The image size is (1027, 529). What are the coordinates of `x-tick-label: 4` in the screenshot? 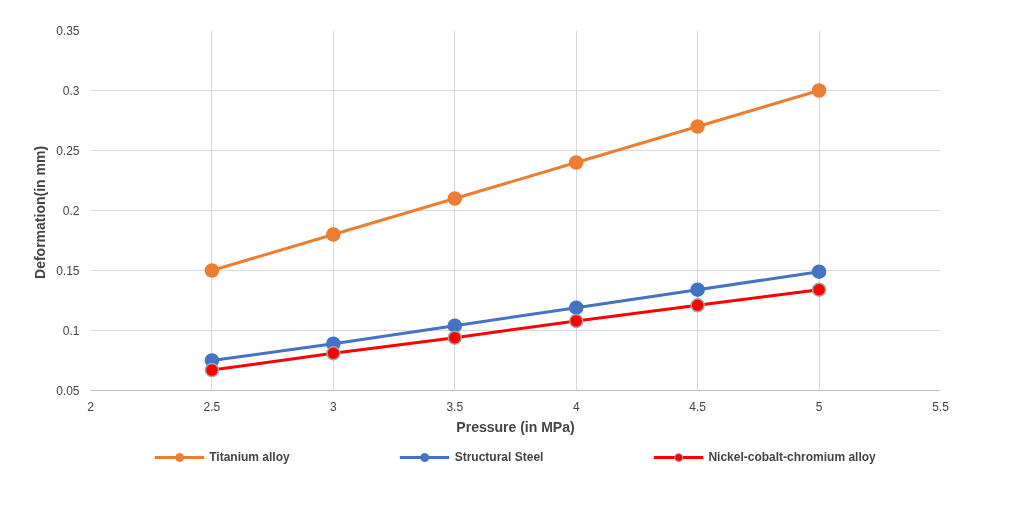 It's located at (576, 406).